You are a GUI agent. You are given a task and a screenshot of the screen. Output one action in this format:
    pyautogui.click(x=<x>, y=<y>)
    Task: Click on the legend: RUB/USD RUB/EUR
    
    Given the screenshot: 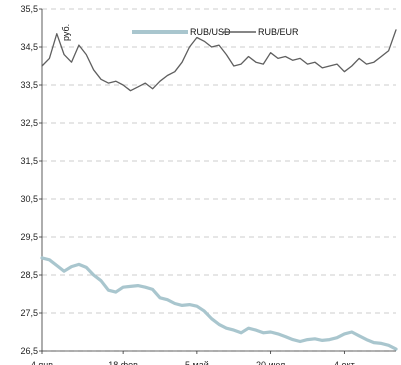 What is the action you would take?
    pyautogui.click(x=215, y=32)
    